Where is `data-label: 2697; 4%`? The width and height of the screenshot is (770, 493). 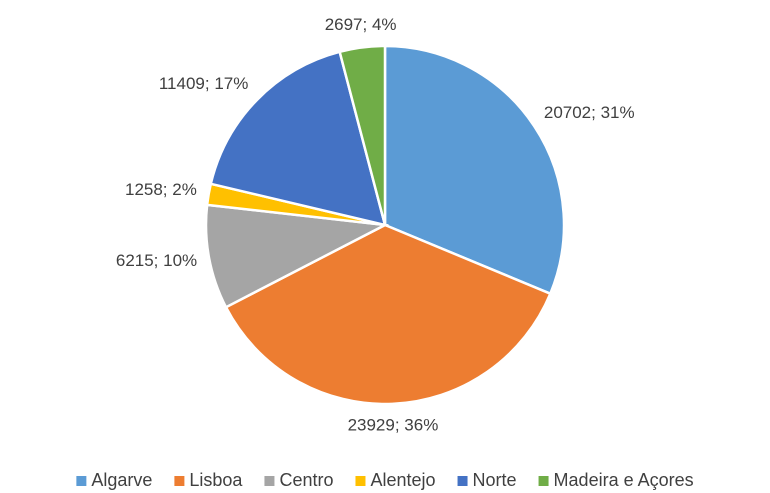
data-label: 2697; 4% is located at coordinates (361, 24).